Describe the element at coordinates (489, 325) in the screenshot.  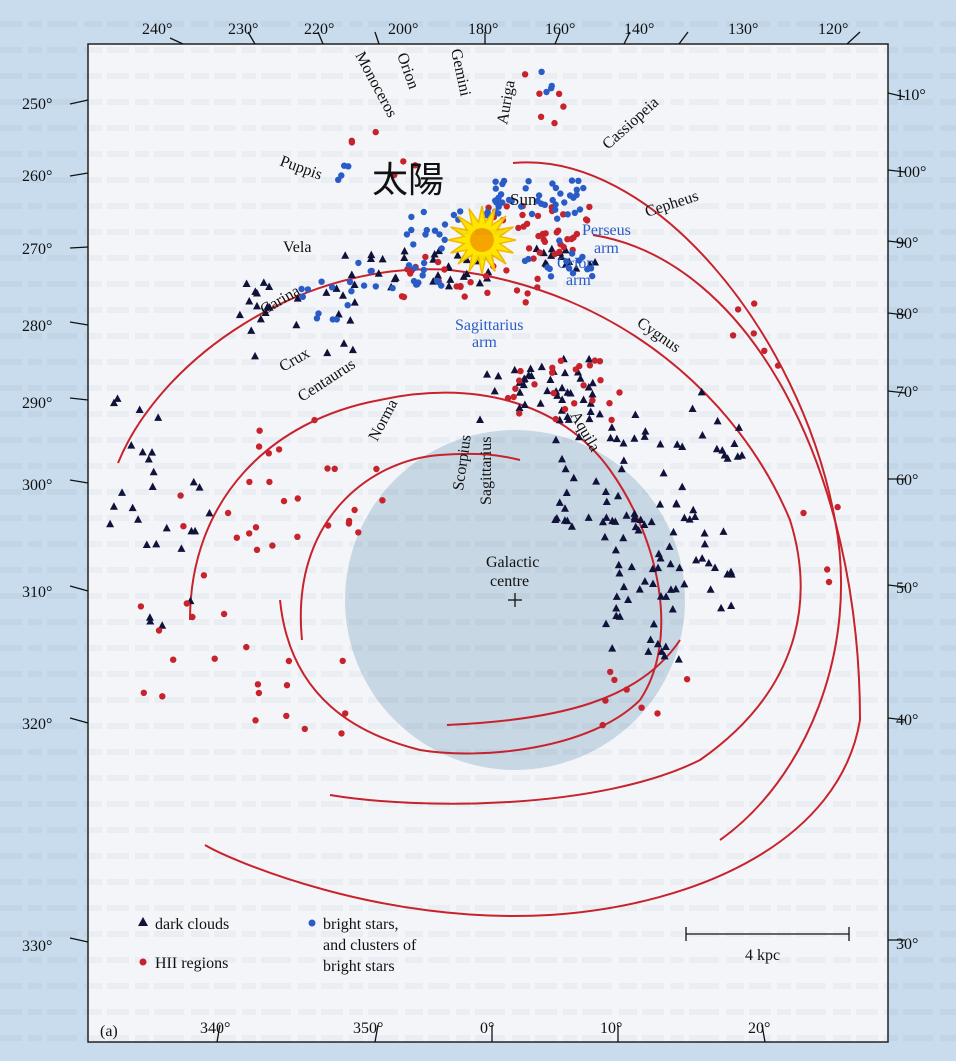
I see `sagittarius-arm-label: Sagittarius` at that location.